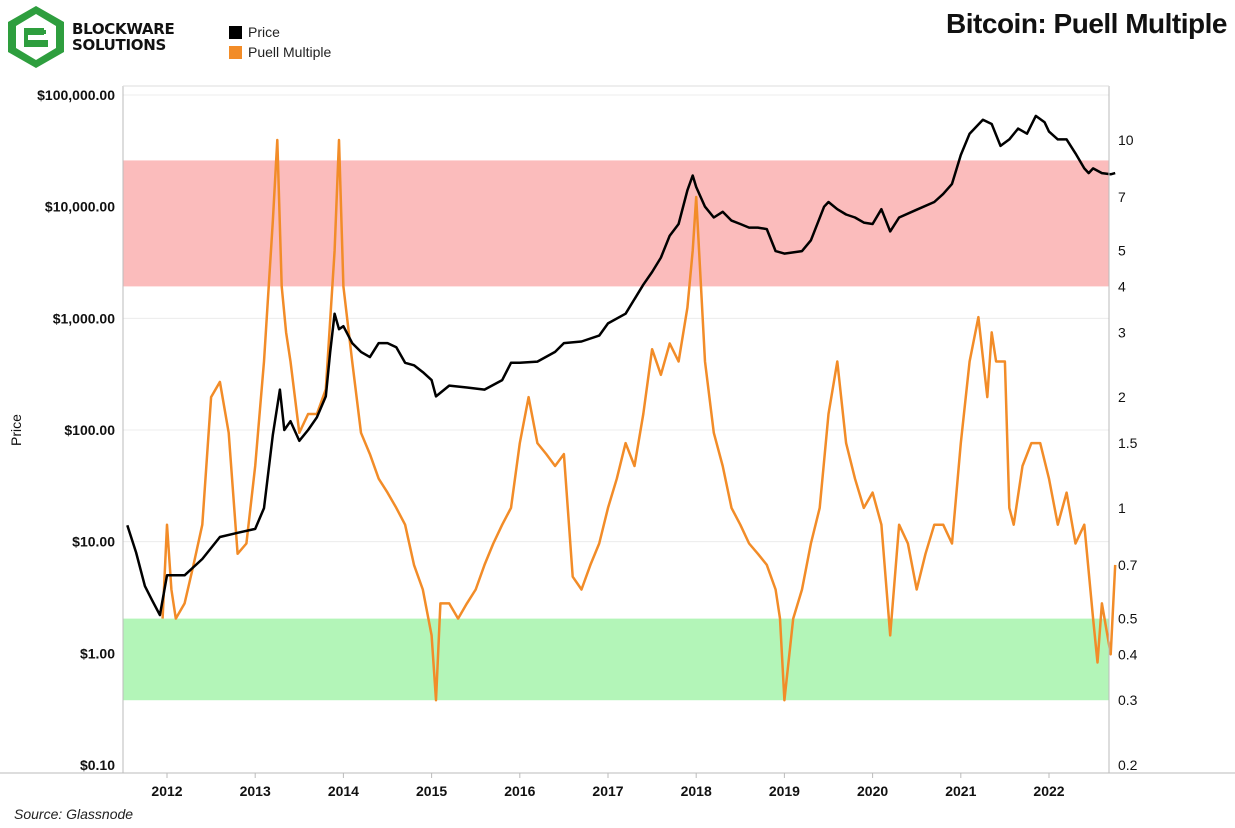  Describe the element at coordinates (616, 659) in the screenshot. I see `band-undervalued` at that location.